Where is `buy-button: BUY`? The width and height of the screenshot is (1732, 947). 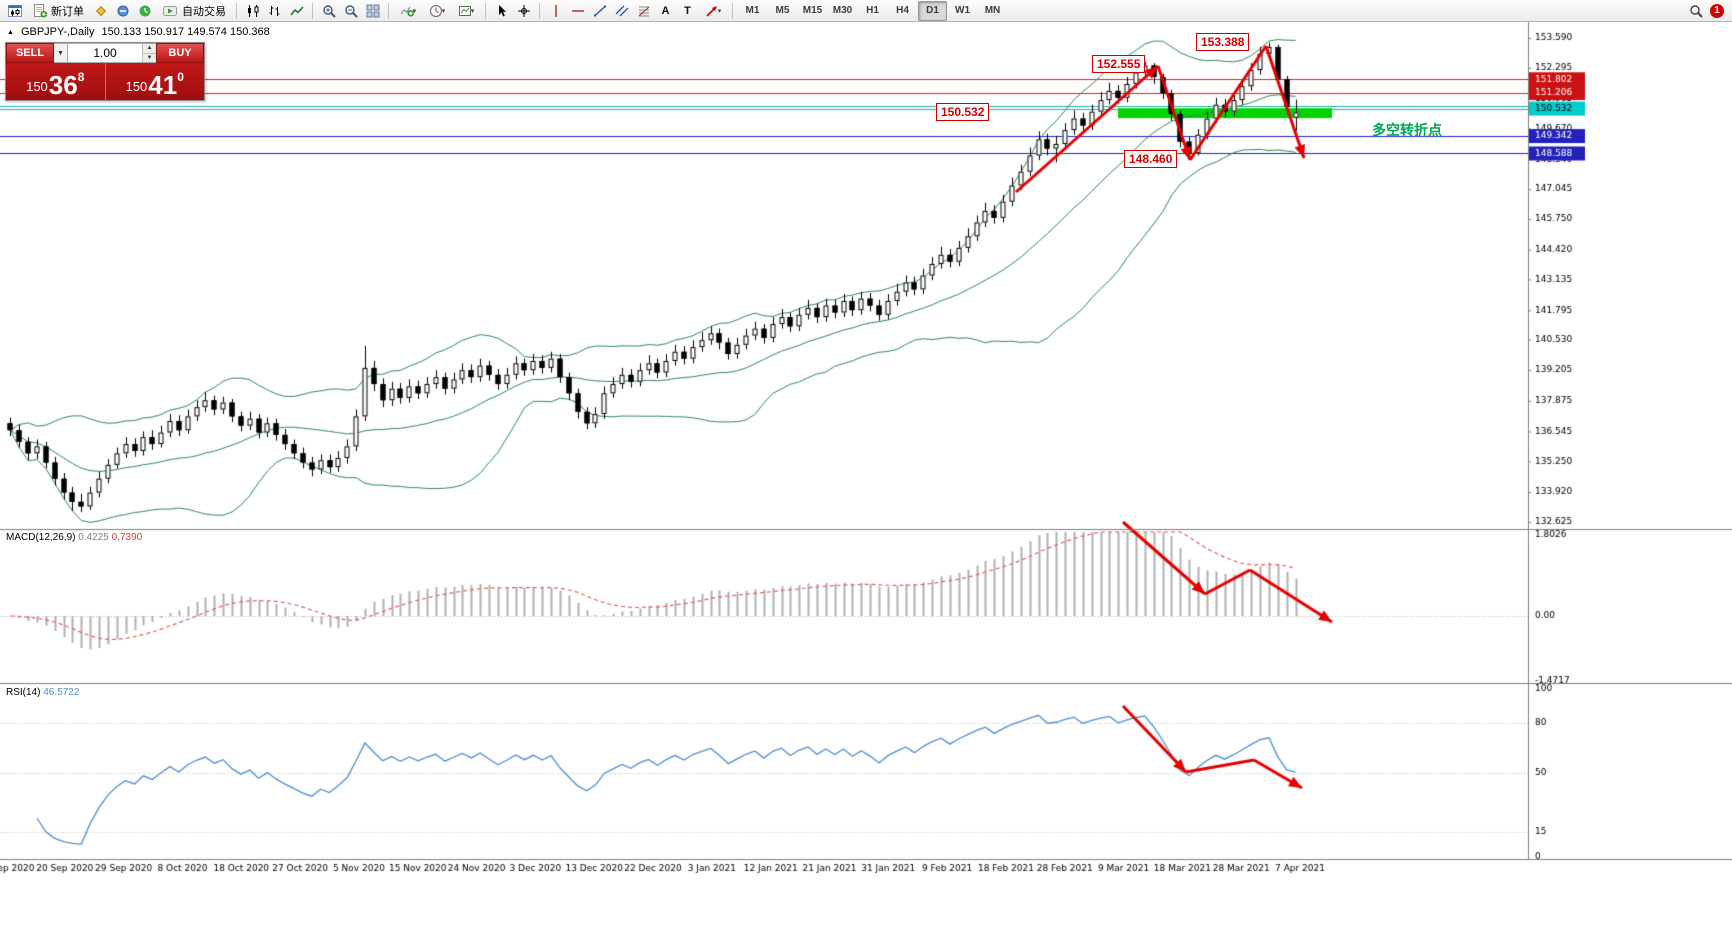 buy-button: BUY is located at coordinates (180, 53).